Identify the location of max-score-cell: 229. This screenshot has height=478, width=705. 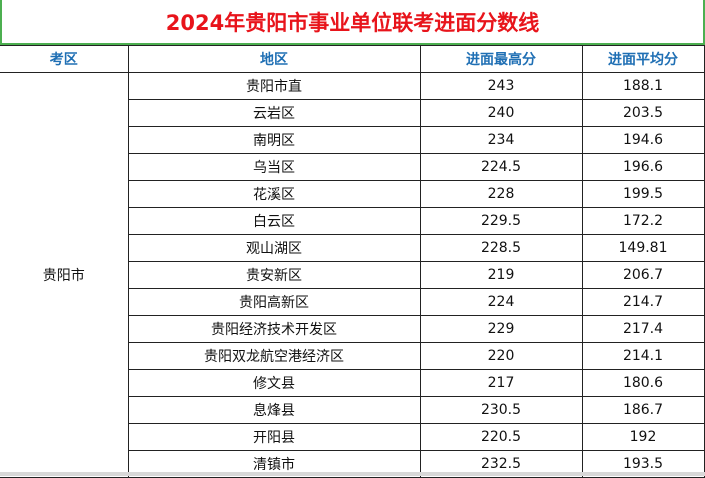
(501, 329).